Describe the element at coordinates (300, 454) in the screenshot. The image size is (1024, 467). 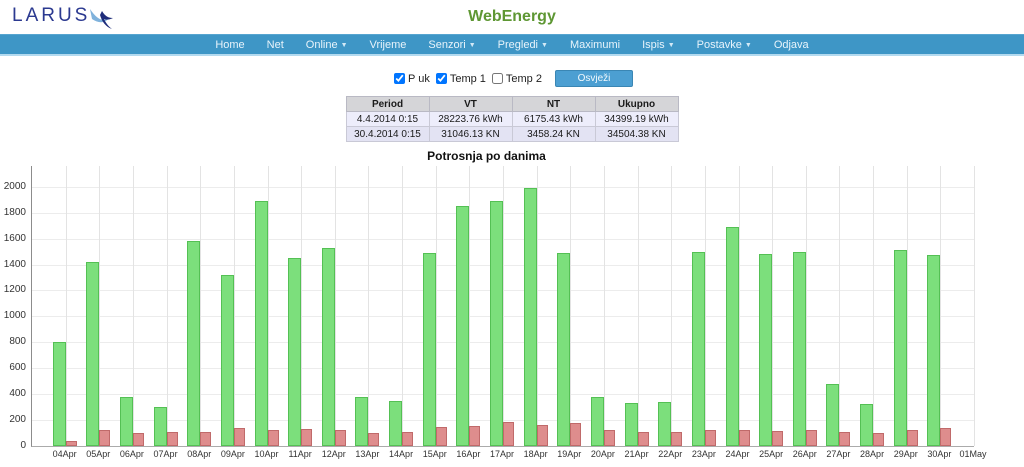
I see `x-axis-label: 11Apr` at that location.